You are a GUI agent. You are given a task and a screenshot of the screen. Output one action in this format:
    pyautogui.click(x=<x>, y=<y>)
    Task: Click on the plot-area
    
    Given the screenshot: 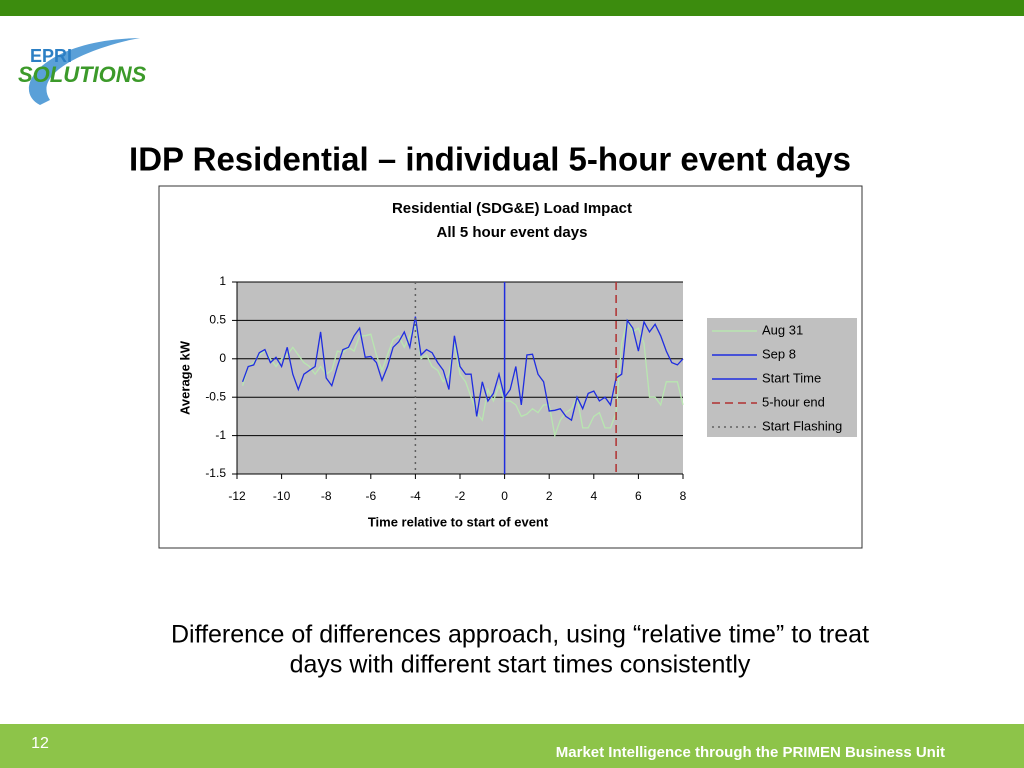 What is the action you would take?
    pyautogui.click(x=460, y=378)
    